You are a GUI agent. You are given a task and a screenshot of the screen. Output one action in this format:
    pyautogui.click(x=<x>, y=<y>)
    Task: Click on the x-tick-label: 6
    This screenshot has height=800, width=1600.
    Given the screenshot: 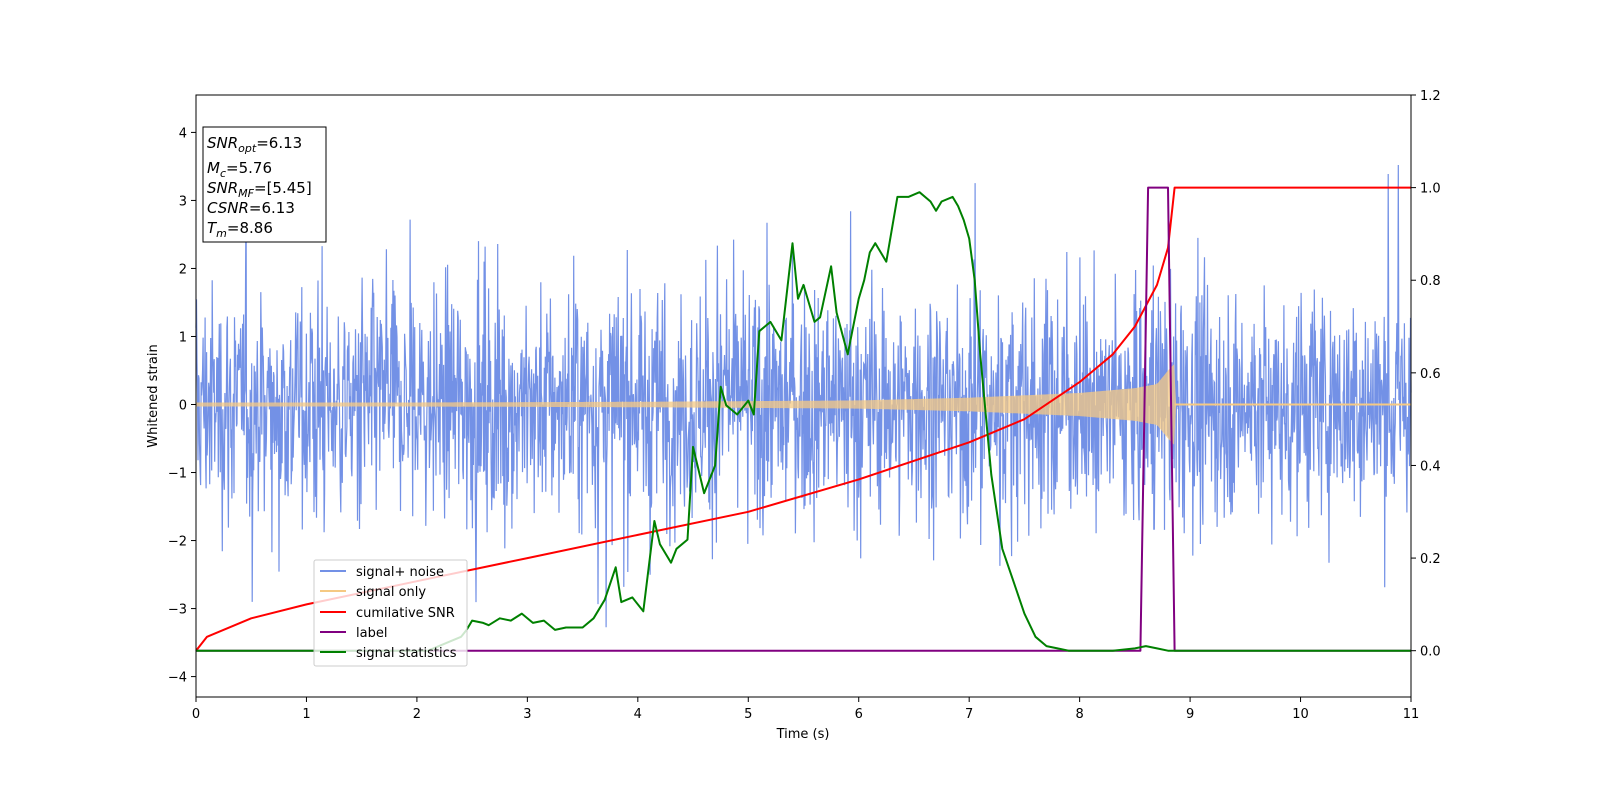 What is the action you would take?
    pyautogui.click(x=859, y=714)
    